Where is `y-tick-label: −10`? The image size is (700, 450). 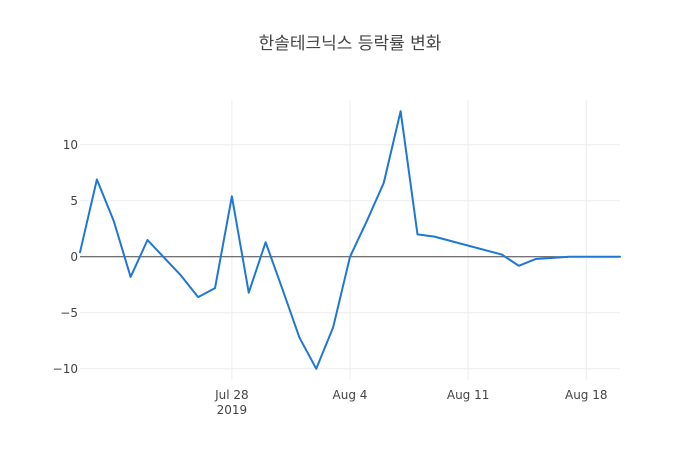 y-tick-label: −10 is located at coordinates (65, 369).